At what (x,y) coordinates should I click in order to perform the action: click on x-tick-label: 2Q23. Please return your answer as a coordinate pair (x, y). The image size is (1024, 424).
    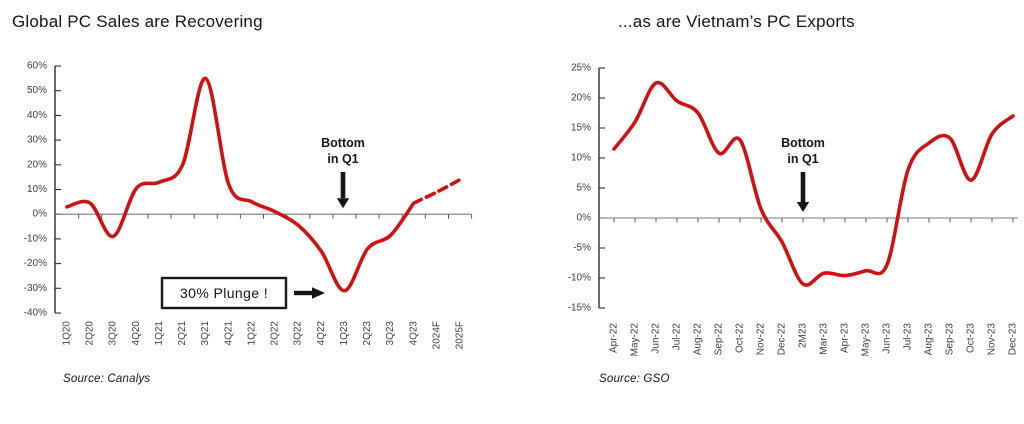
    Looking at the image, I should click on (367, 333).